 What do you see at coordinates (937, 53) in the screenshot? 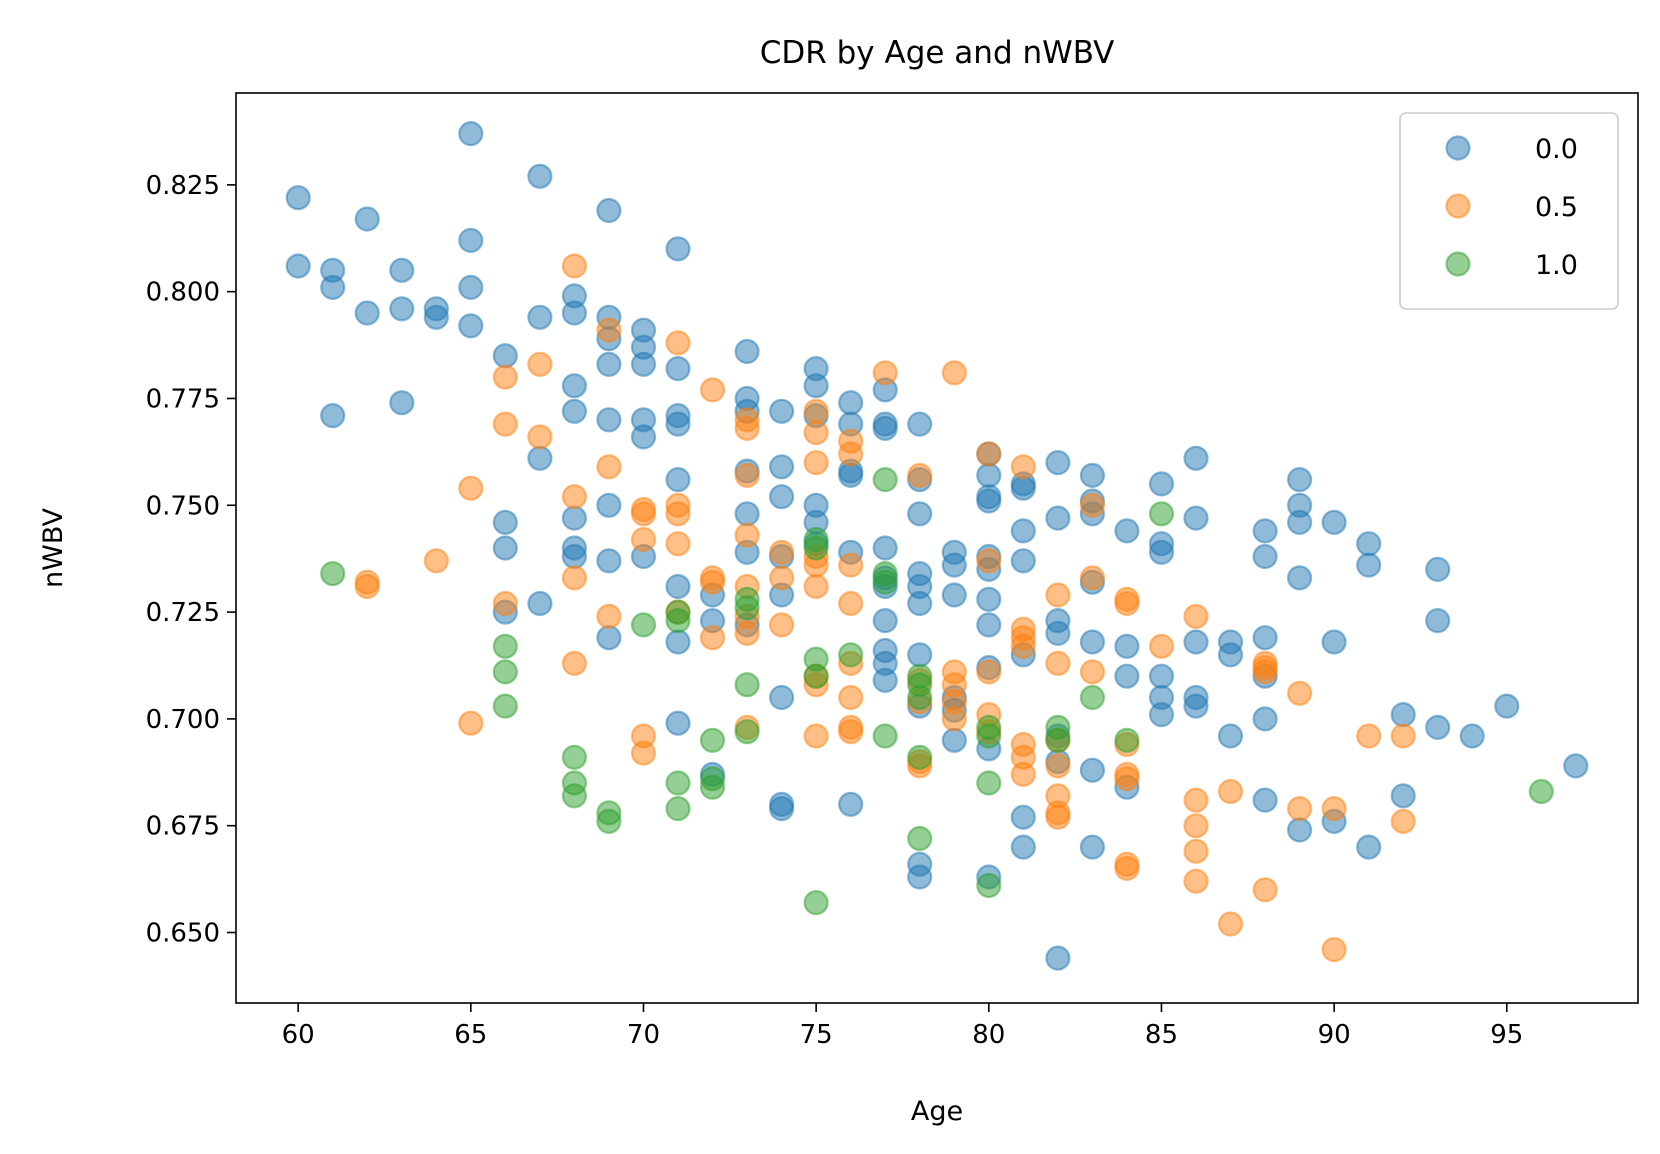
I see `chart-title: CDR by Age and nWBV` at bounding box center [937, 53].